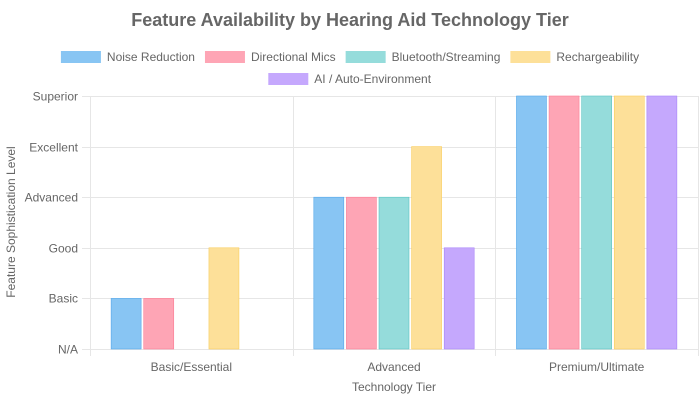 This screenshot has width=700, height=405. Describe the element at coordinates (53, 148) in the screenshot. I see `y-tick-label: Excellent` at that location.